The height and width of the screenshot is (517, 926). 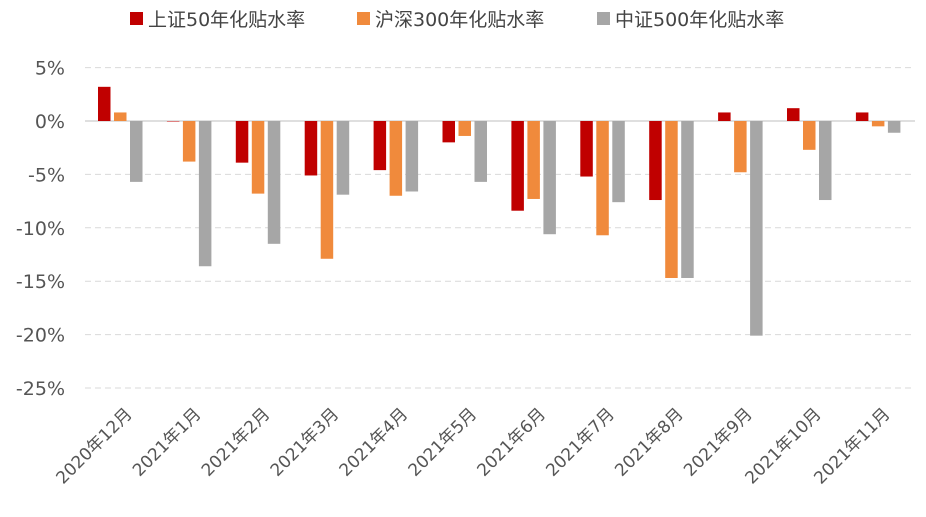 What do you see at coordinates (305, 442) in the screenshot?
I see `x-tick-label: 2021年3月` at bounding box center [305, 442].